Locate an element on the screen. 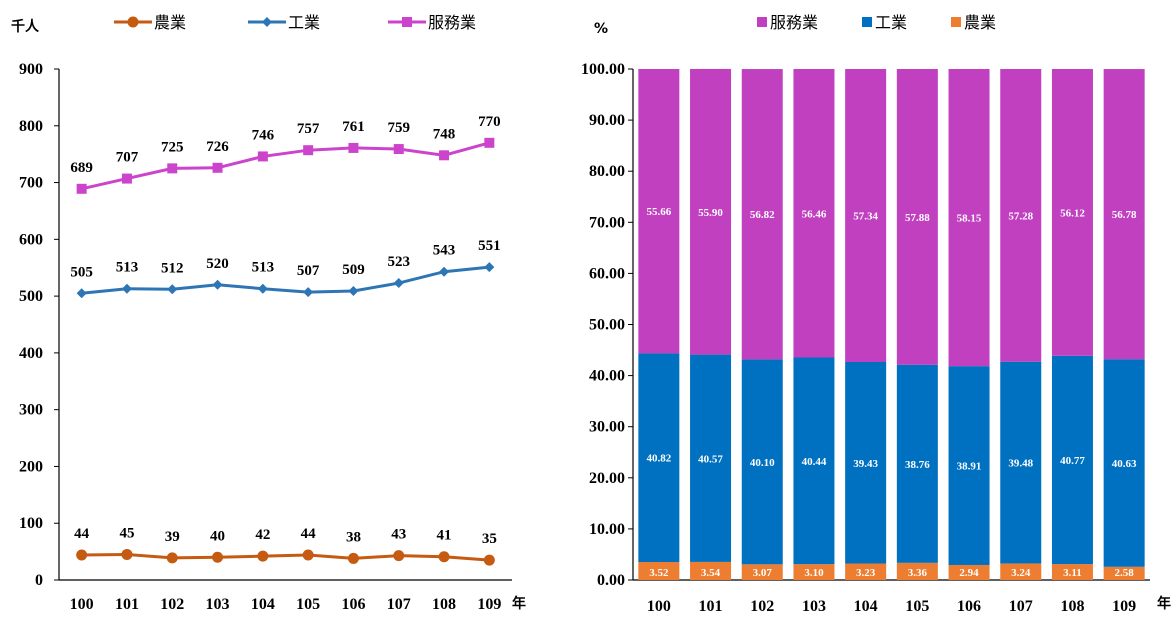  left-y-tick-label: 0 is located at coordinates (39, 580).